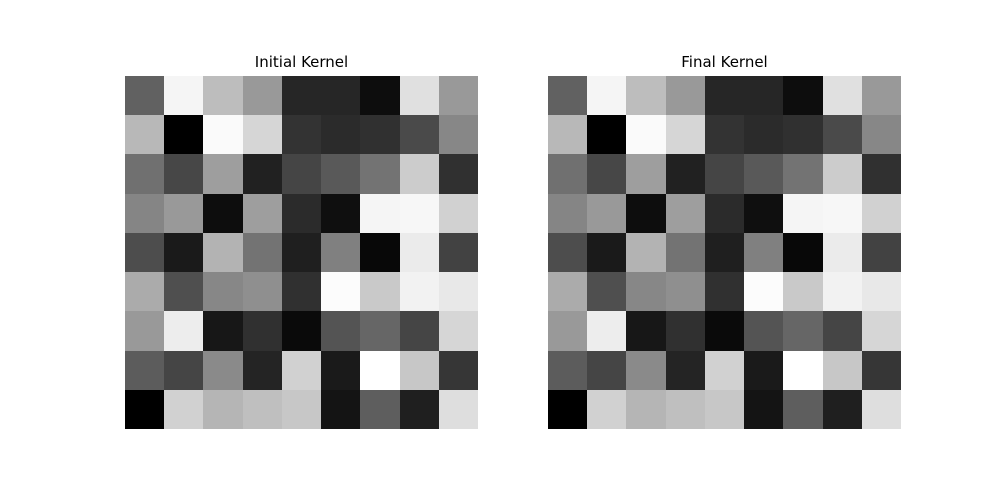 The height and width of the screenshot is (500, 1000). I want to click on initial-kernel-heatmap-cell-r8-c8, so click(458, 409).